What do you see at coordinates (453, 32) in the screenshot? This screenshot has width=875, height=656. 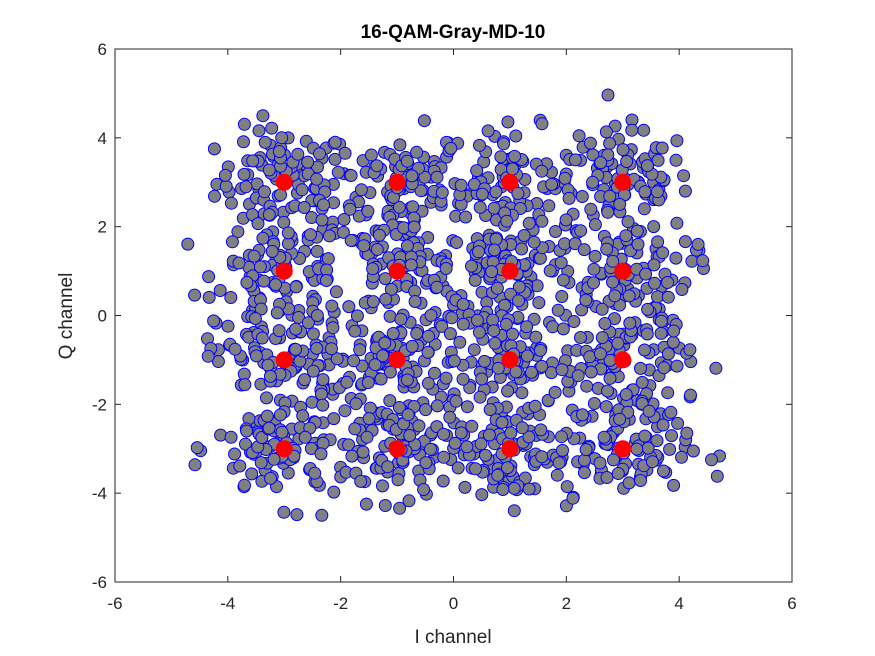 I see `chart-title: 16-QAM-Gray-MD-10` at bounding box center [453, 32].